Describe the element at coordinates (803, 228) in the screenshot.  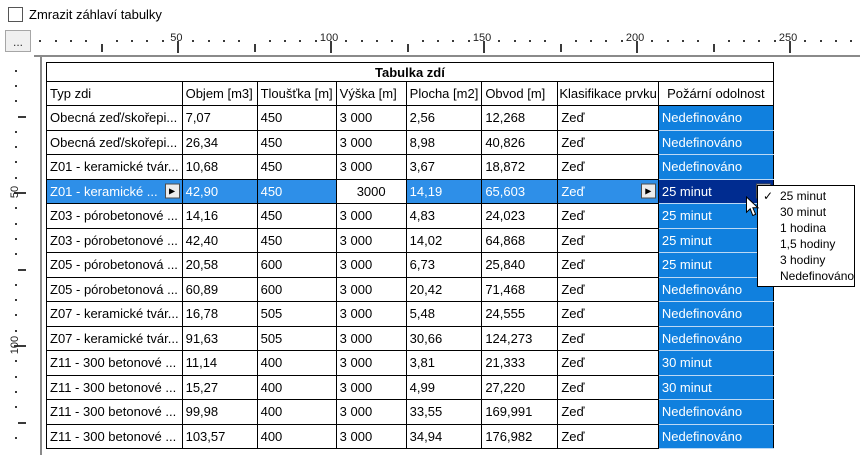
I see `dropdown-item: 1 hodina` at that location.